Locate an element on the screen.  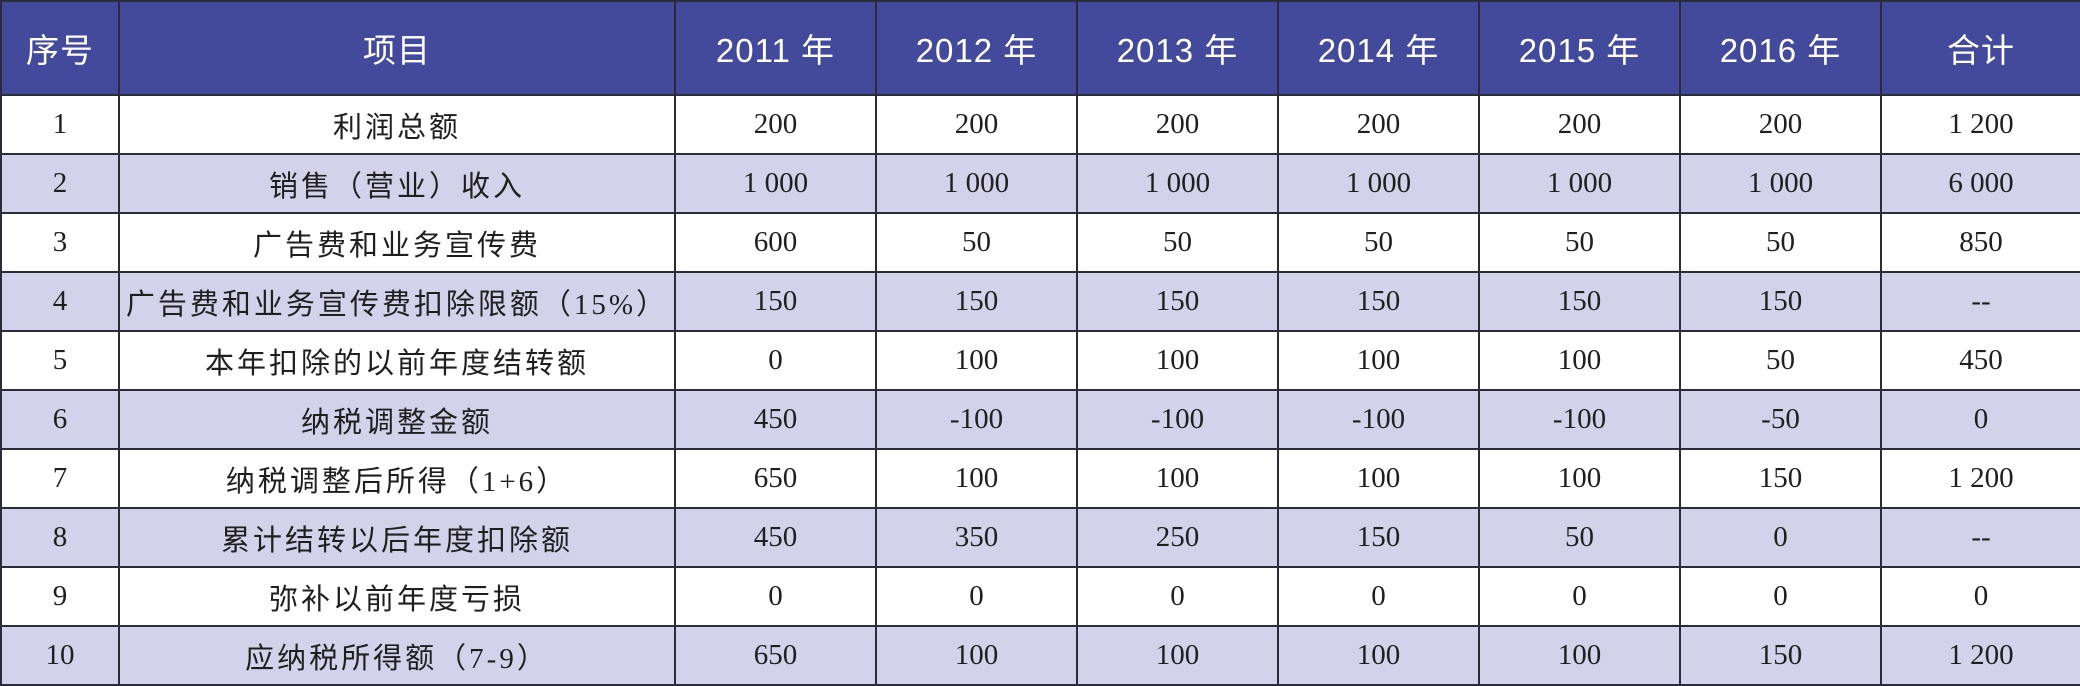
value-2016-cell: 50 is located at coordinates (1780, 360).